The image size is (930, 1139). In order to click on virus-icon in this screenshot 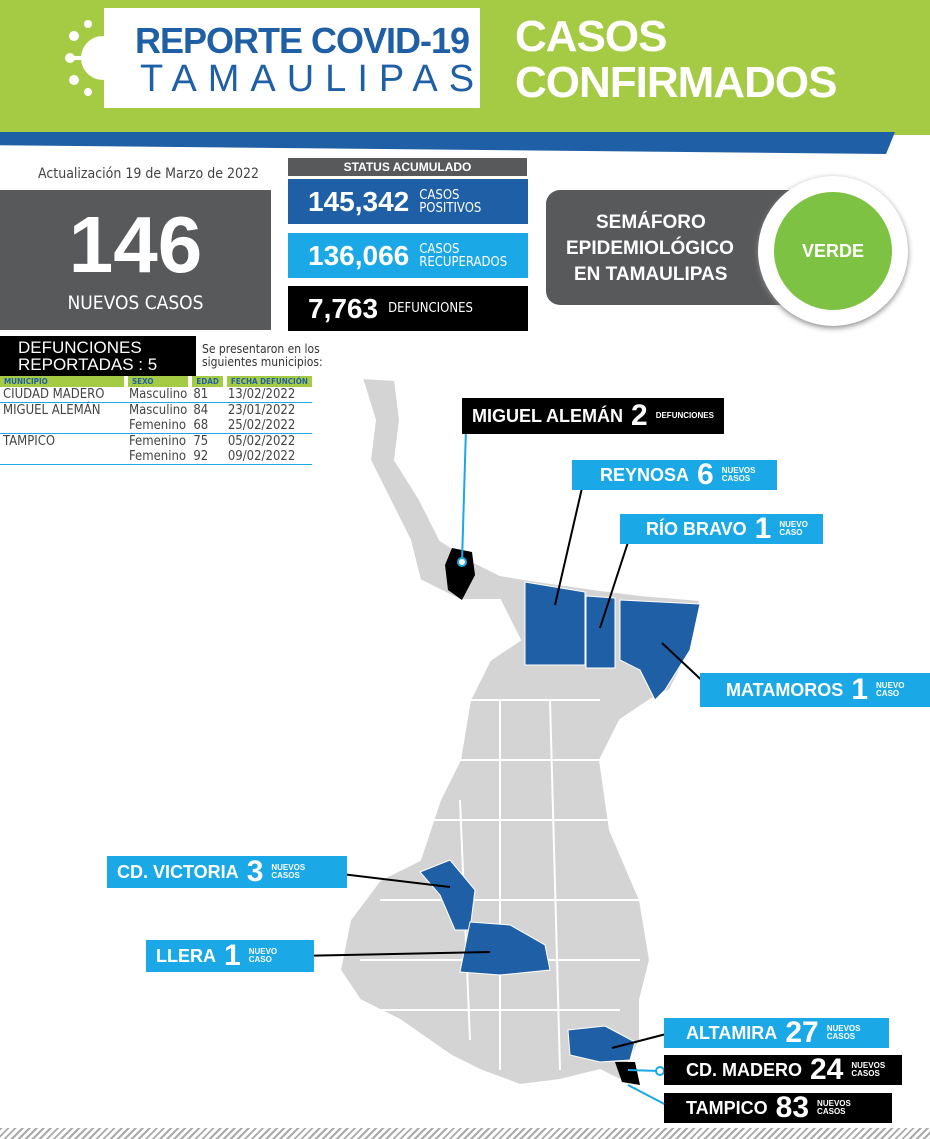, I will do `click(86, 58)`.